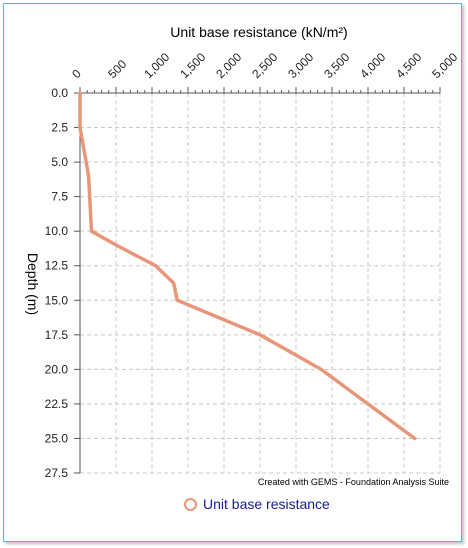 The height and width of the screenshot is (548, 468). What do you see at coordinates (57, 266) in the screenshot?
I see `y-tick-label: 12.5` at bounding box center [57, 266].